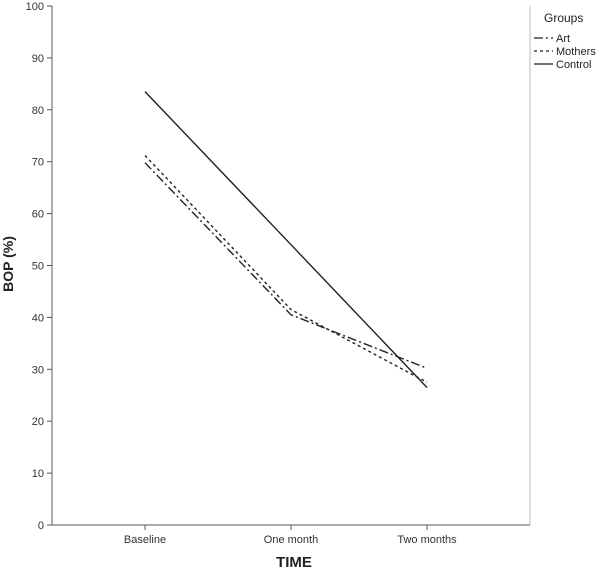 Image resolution: width=596 pixels, height=569 pixels. I want to click on y-axis-title: BOP (%), so click(8, 264).